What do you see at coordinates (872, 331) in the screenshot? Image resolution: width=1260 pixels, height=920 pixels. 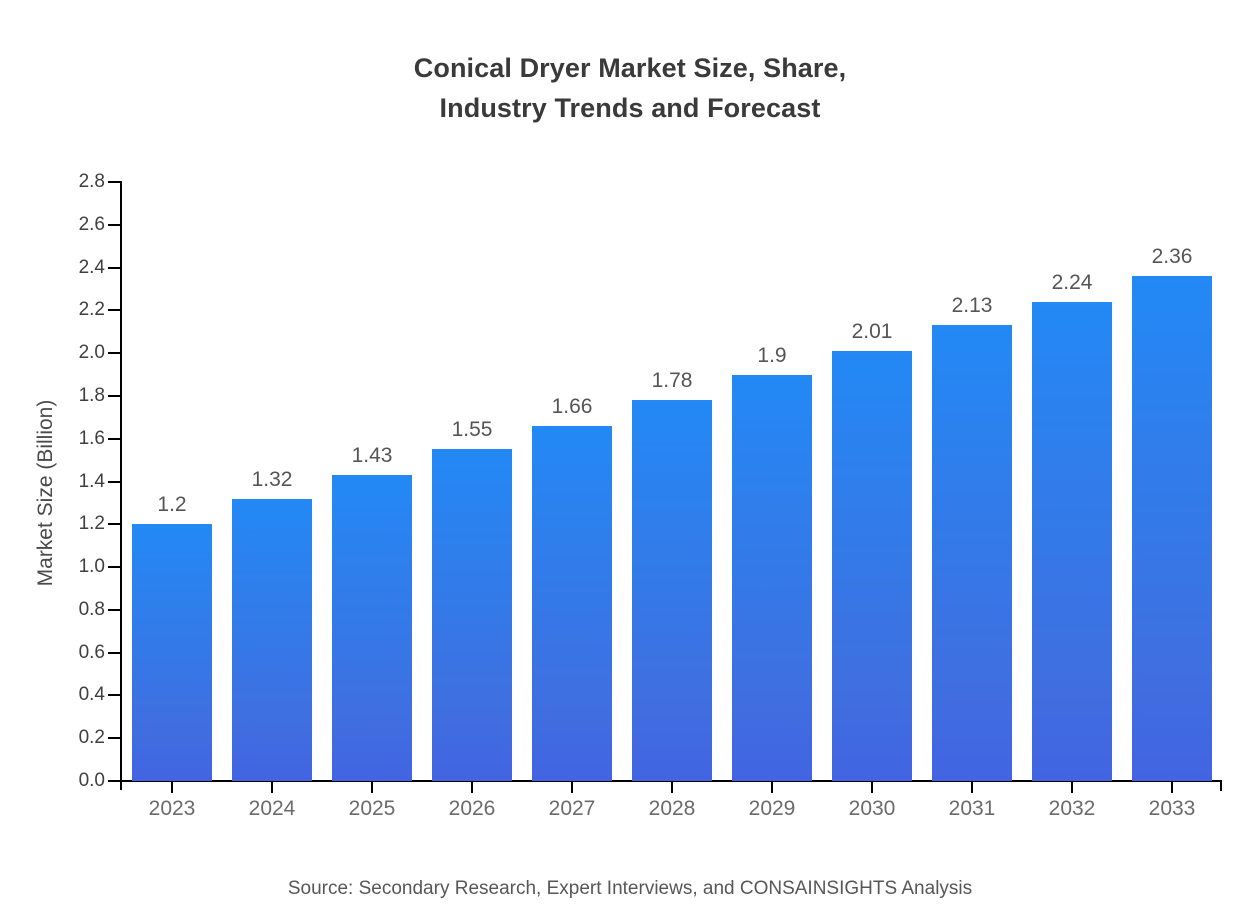 I see `bar-value-label: 2.01` at bounding box center [872, 331].